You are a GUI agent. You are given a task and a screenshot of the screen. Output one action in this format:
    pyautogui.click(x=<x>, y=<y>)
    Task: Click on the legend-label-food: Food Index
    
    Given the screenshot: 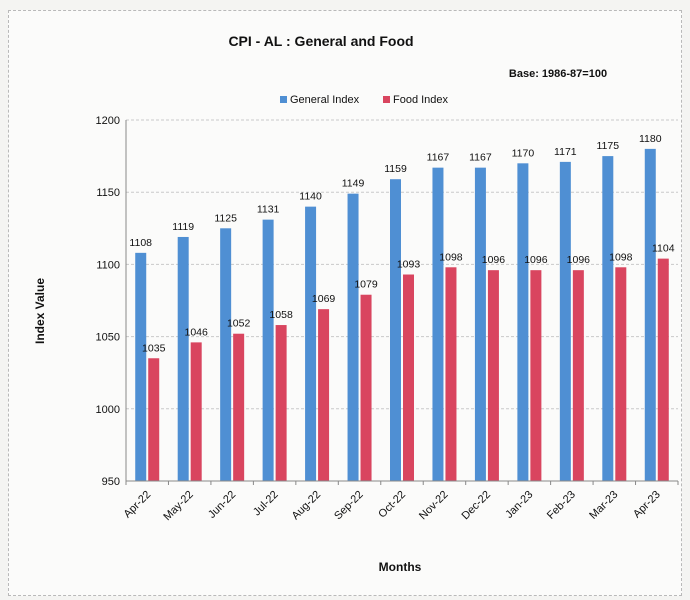 What is the action you would take?
    pyautogui.click(x=421, y=100)
    